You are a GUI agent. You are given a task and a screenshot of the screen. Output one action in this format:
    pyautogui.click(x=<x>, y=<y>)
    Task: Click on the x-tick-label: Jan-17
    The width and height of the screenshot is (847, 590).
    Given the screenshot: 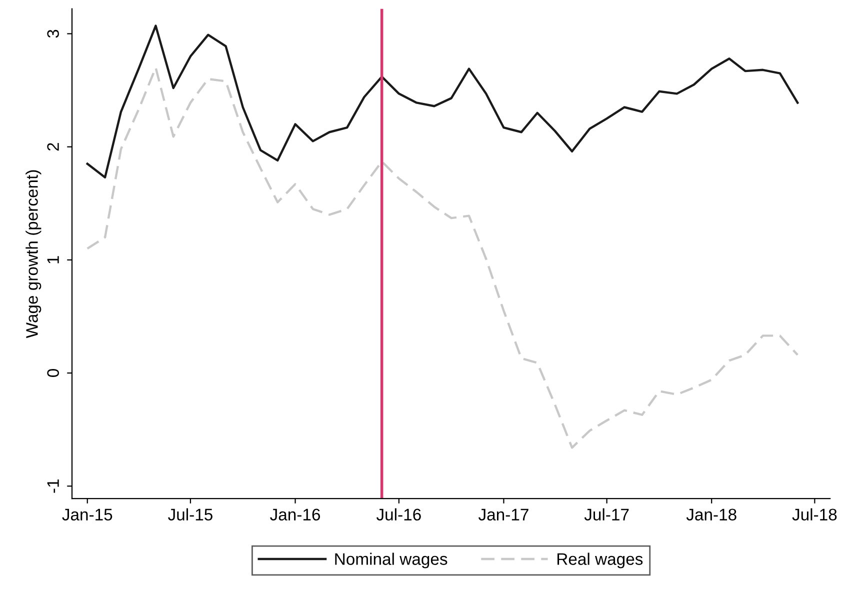 What is the action you would take?
    pyautogui.click(x=503, y=514)
    